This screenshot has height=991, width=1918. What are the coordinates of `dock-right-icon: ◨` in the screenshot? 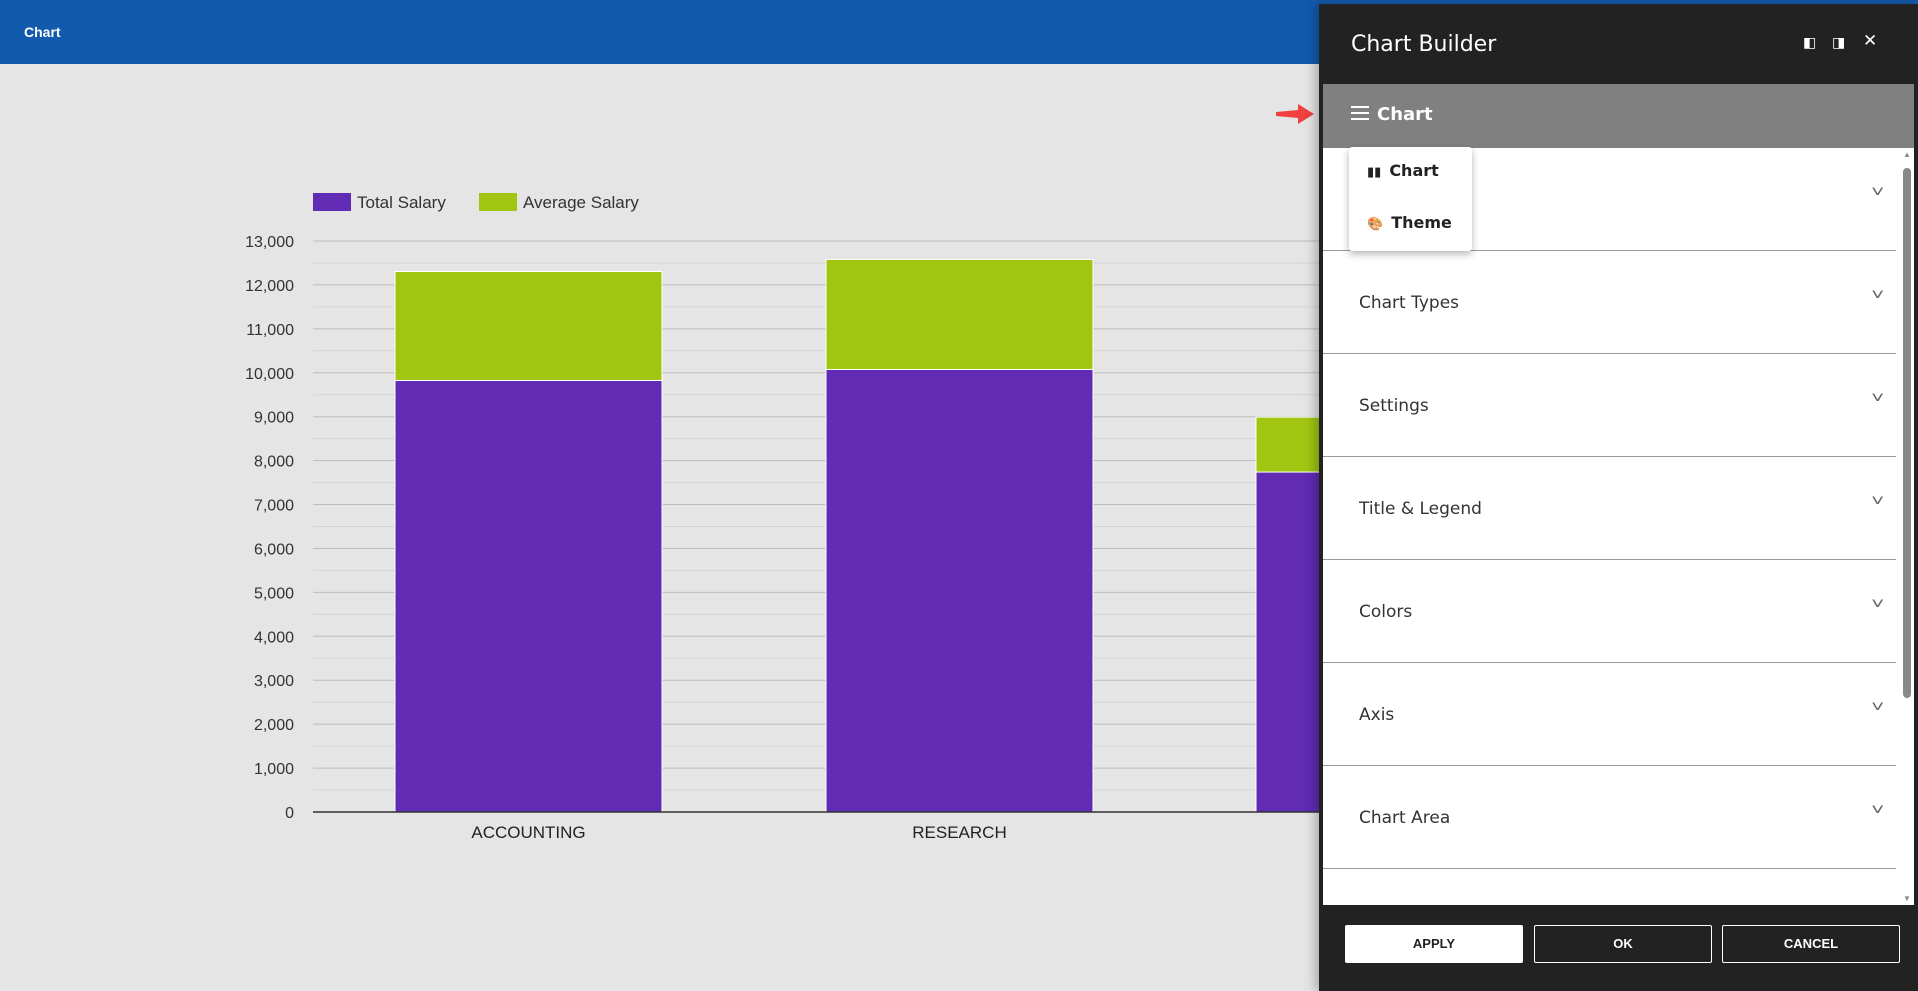 It's located at (1839, 42).